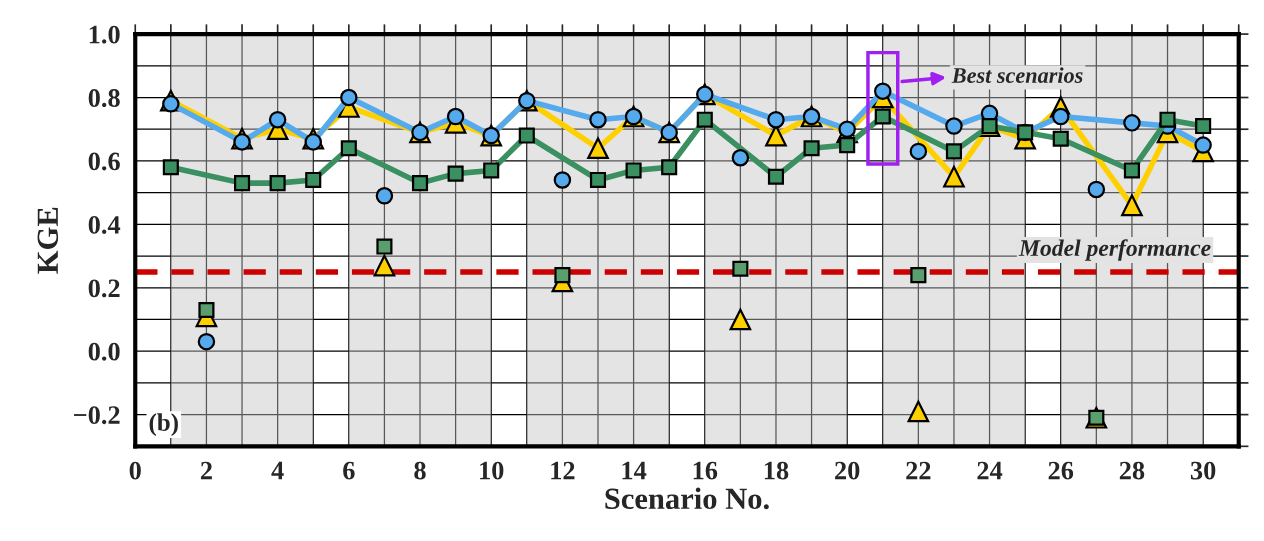 The image size is (1264, 541). I want to click on x-tick-label: 16, so click(705, 470).